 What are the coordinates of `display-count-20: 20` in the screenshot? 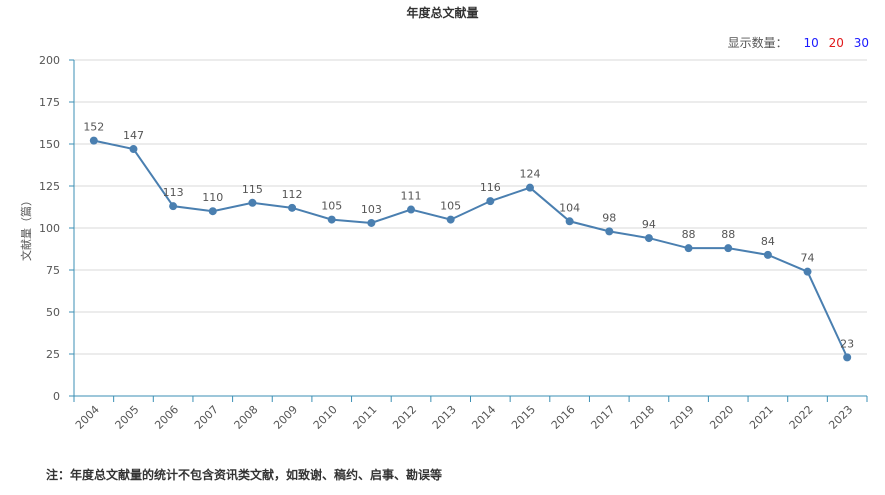 It's located at (836, 43).